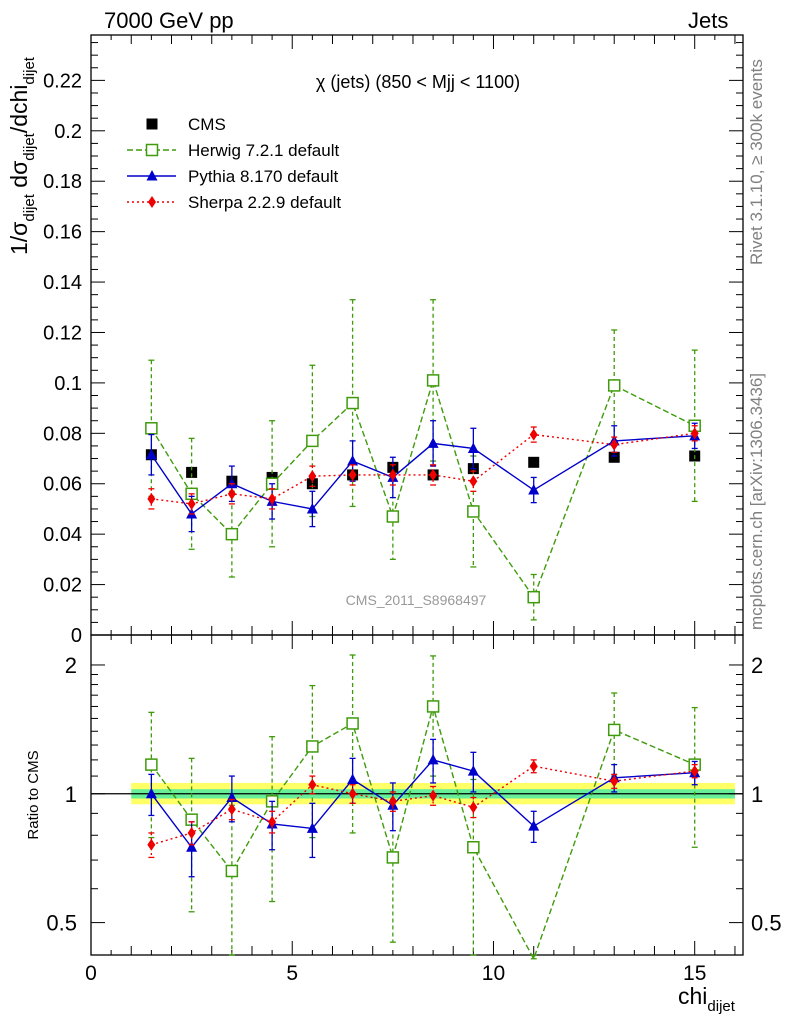  Describe the element at coordinates (62, 182) in the screenshot. I see `main-ytick-label: 0.18` at that location.